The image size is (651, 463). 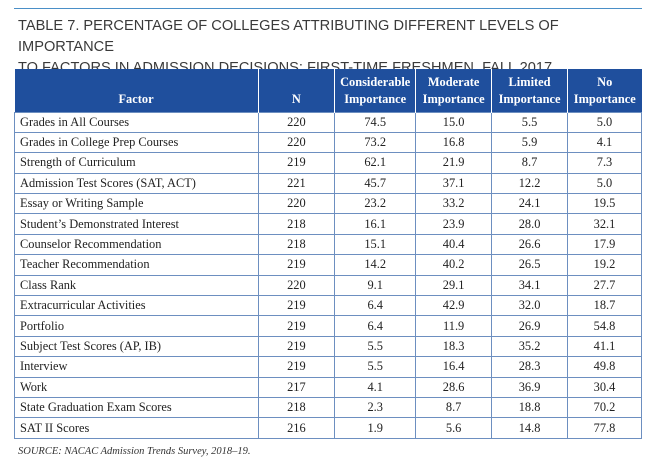 What do you see at coordinates (530, 346) in the screenshot?
I see `cell-limited: 35.2` at bounding box center [530, 346].